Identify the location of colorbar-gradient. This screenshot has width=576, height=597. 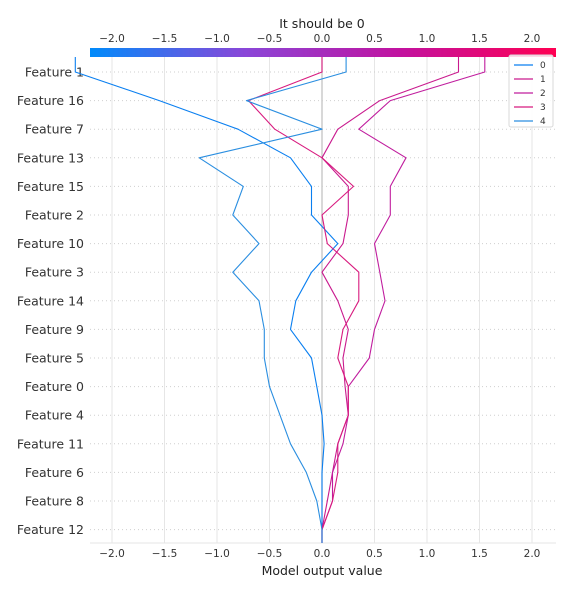
(323, 52).